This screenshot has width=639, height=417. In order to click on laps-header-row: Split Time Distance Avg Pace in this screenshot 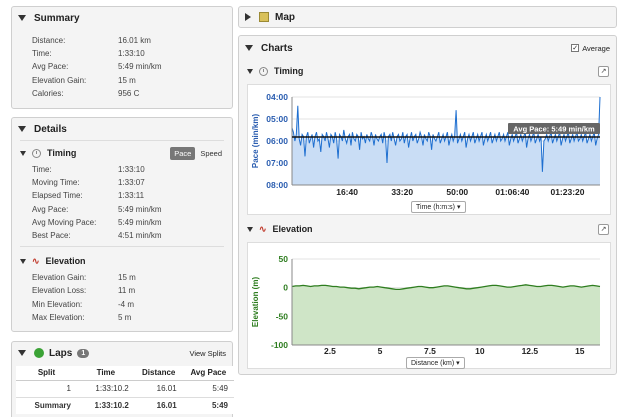, I will do `click(125, 373)`.